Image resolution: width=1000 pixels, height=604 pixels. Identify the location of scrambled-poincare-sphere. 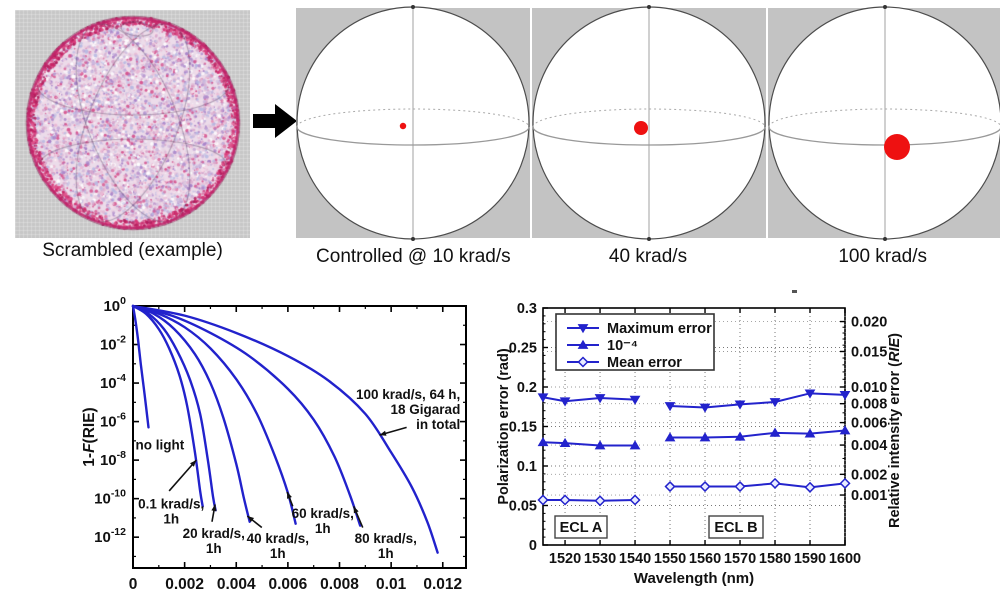
(132, 124).